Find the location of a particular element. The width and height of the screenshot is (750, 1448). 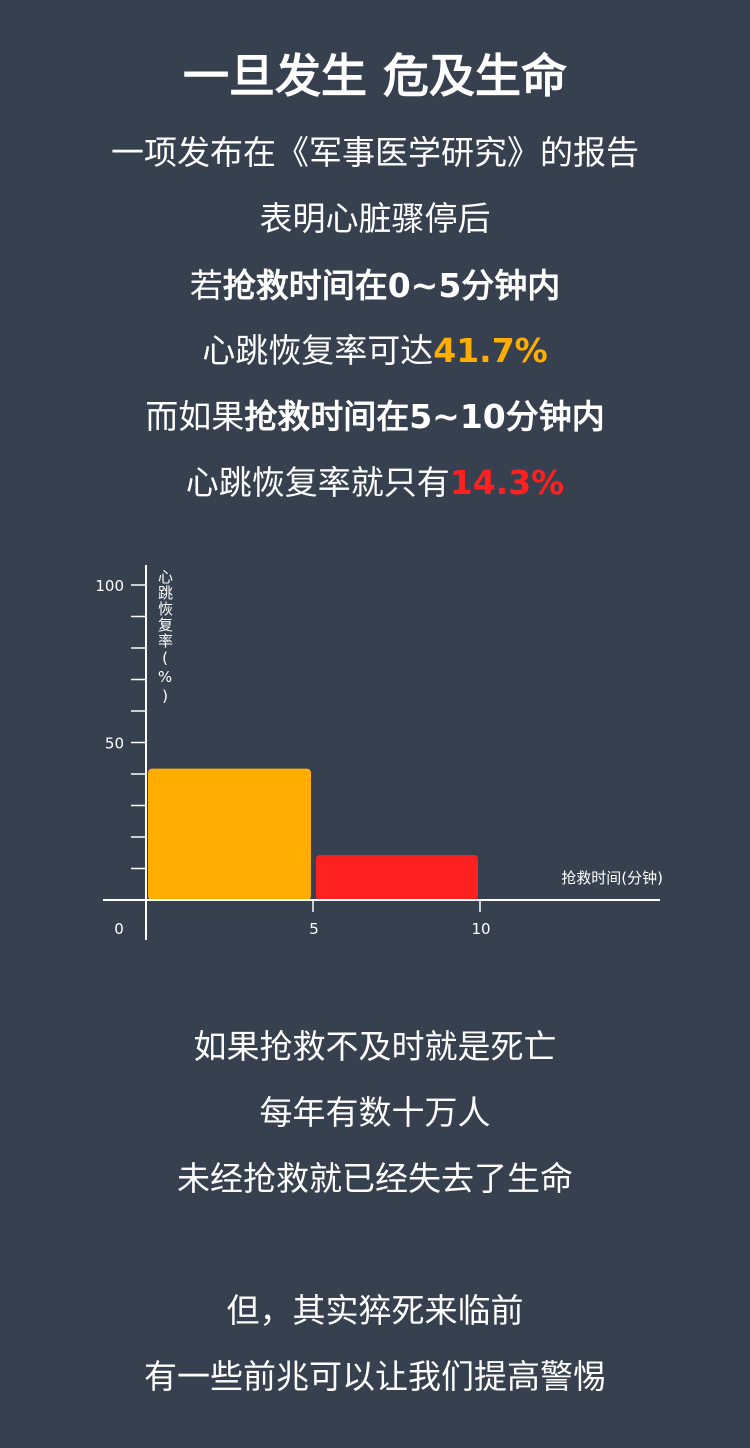

x-axis-label: 抢救时间(分钟) is located at coordinates (612, 878).